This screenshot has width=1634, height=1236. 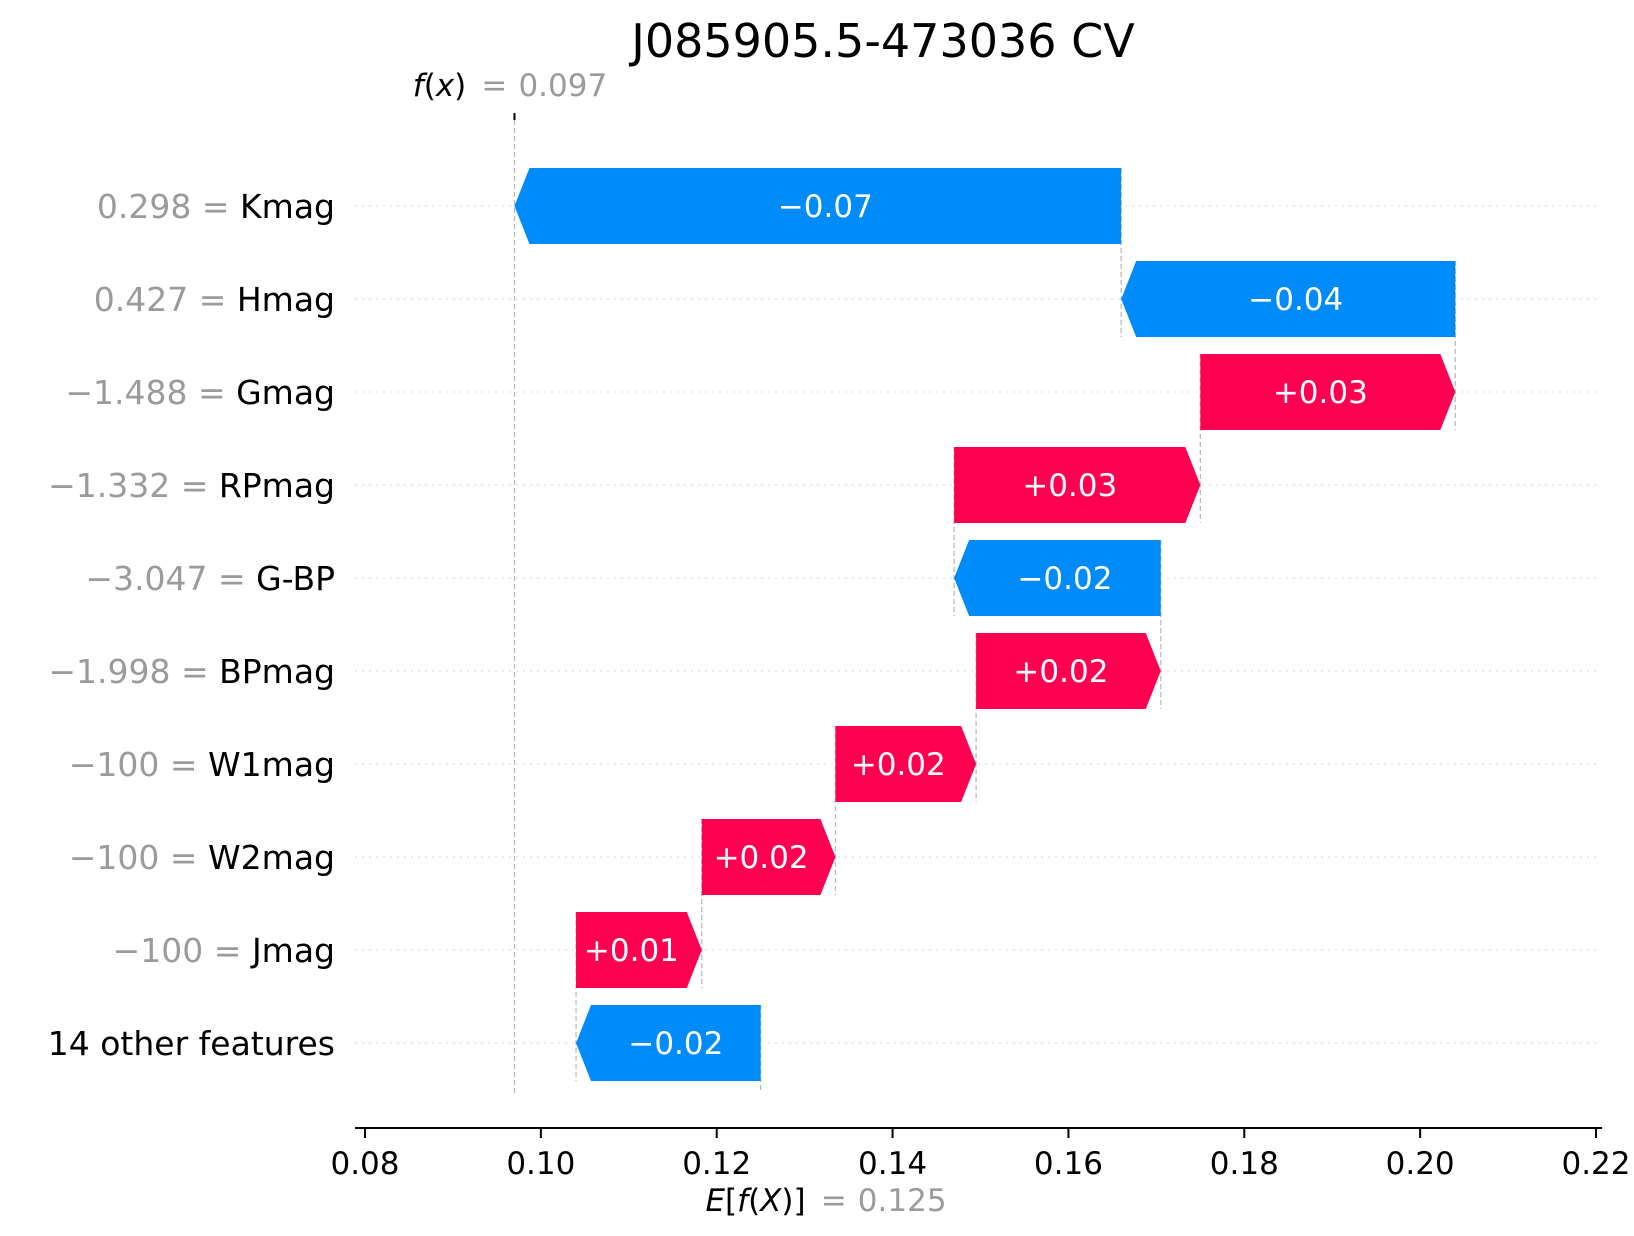 I want to click on feature-label: −3.047 = G-BP, so click(x=210, y=578).